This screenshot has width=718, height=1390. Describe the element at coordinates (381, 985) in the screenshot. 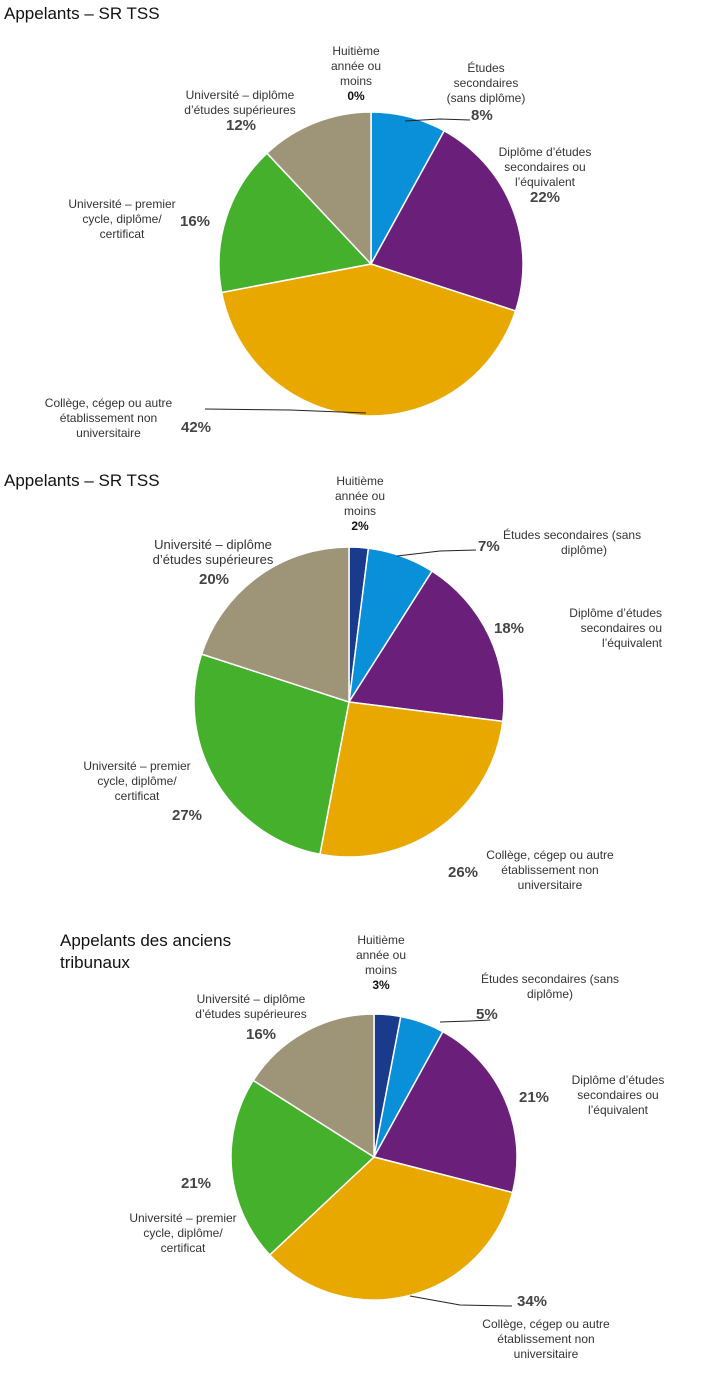

I see `pct-huitieme: 3%` at that location.